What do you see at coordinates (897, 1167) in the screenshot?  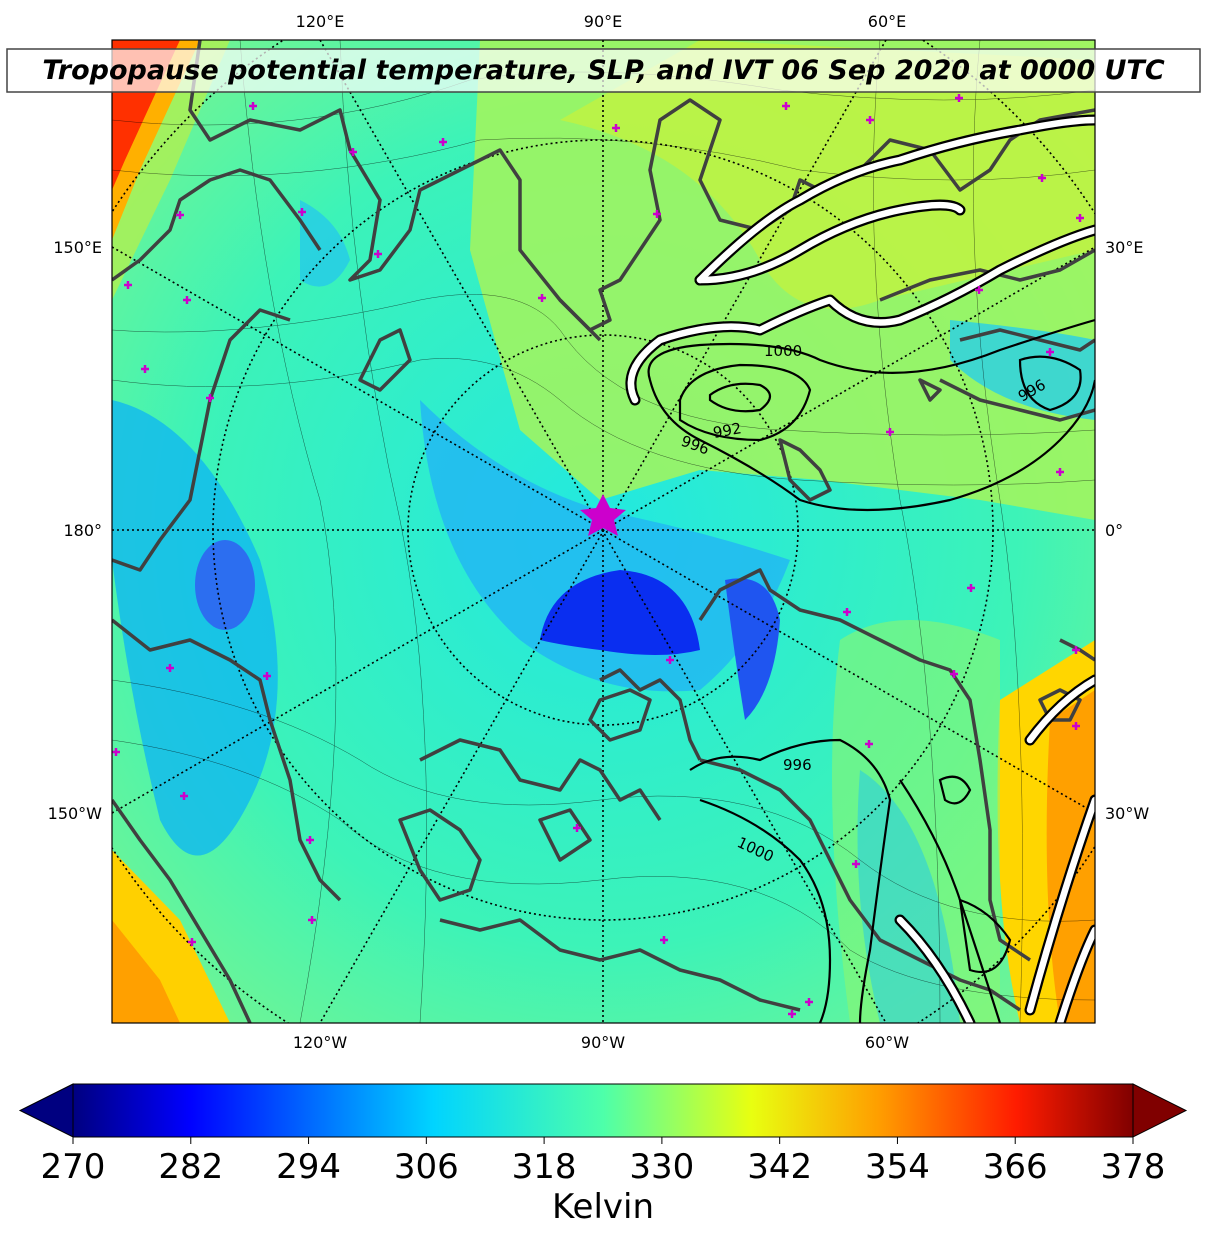 I see `colorbar-tick-label: 354` at bounding box center [897, 1167].